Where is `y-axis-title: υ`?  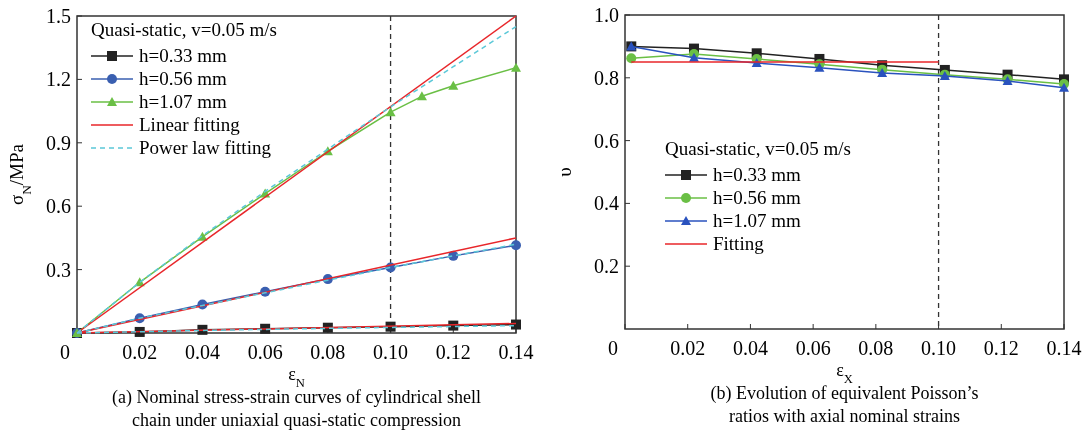
y-axis-title: υ is located at coordinates (564, 172).